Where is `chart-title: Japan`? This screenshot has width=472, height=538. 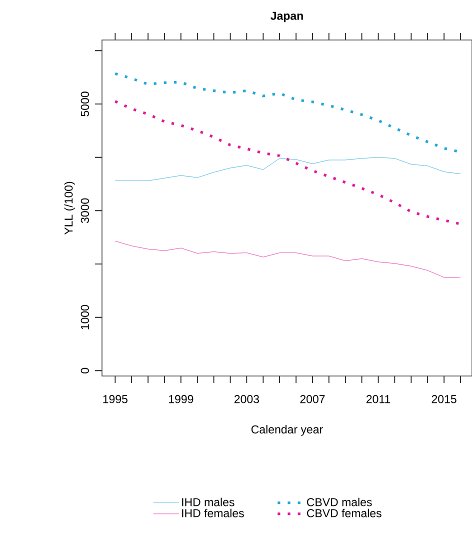
chart-title: Japan is located at coordinates (286, 17).